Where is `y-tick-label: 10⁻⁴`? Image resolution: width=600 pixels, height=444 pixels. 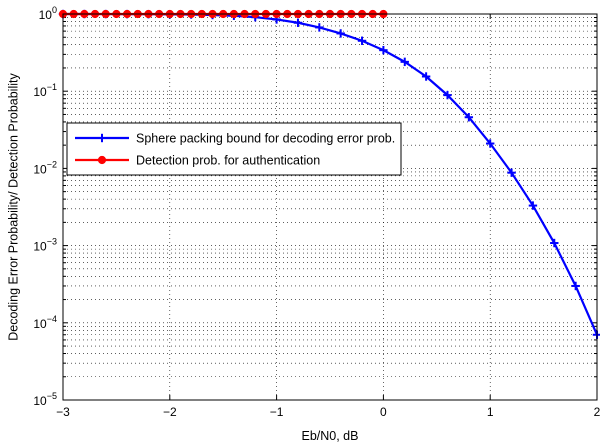 y-tick-label: 10⁻⁴ is located at coordinates (45, 322).